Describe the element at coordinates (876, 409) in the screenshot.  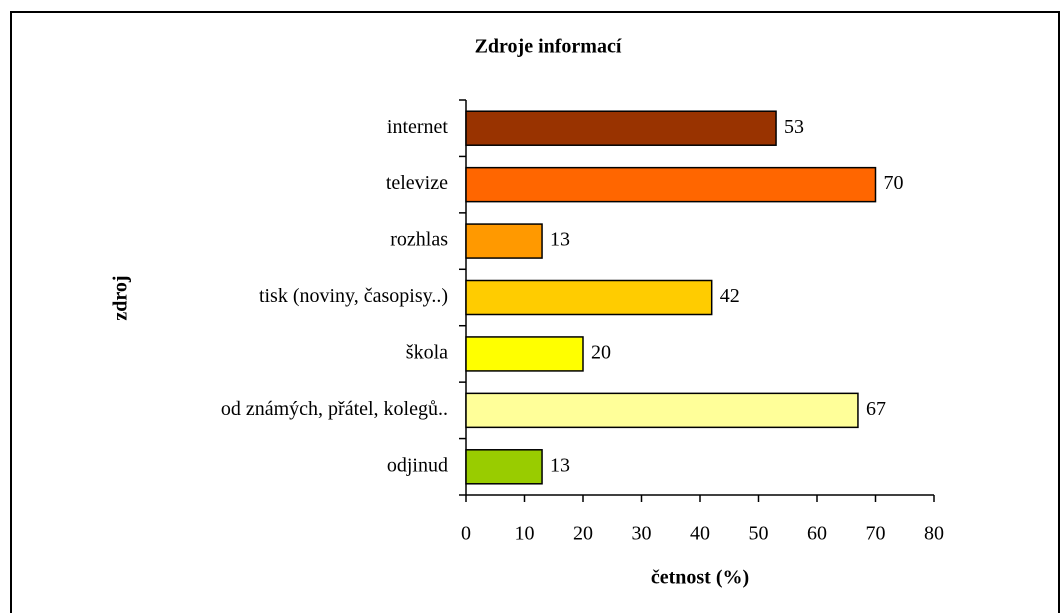
I see `data-label: 67` at that location.